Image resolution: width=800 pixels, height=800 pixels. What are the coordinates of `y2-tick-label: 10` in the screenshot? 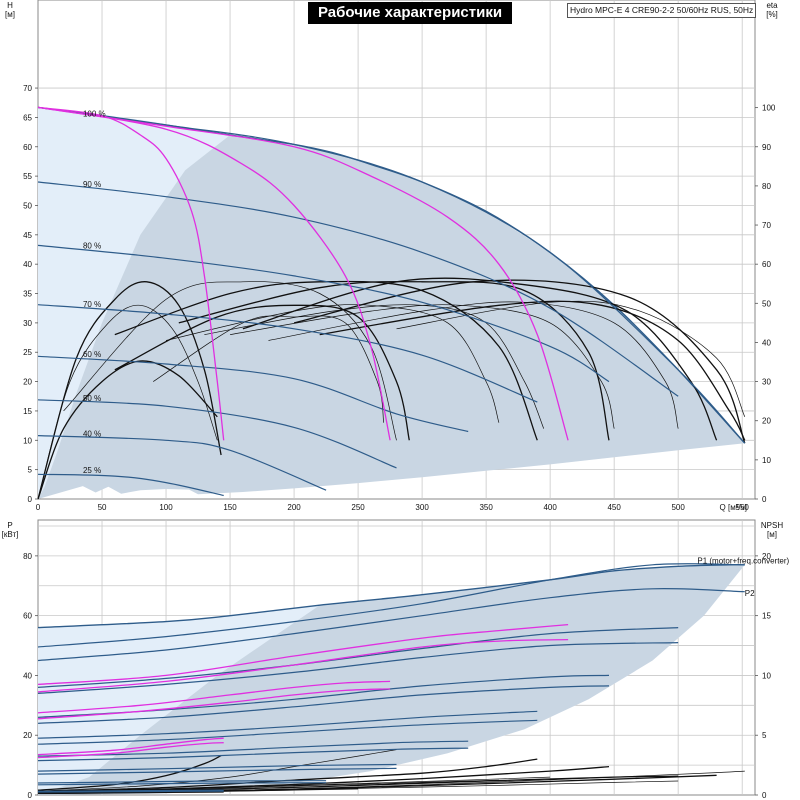 It's located at (766, 675).